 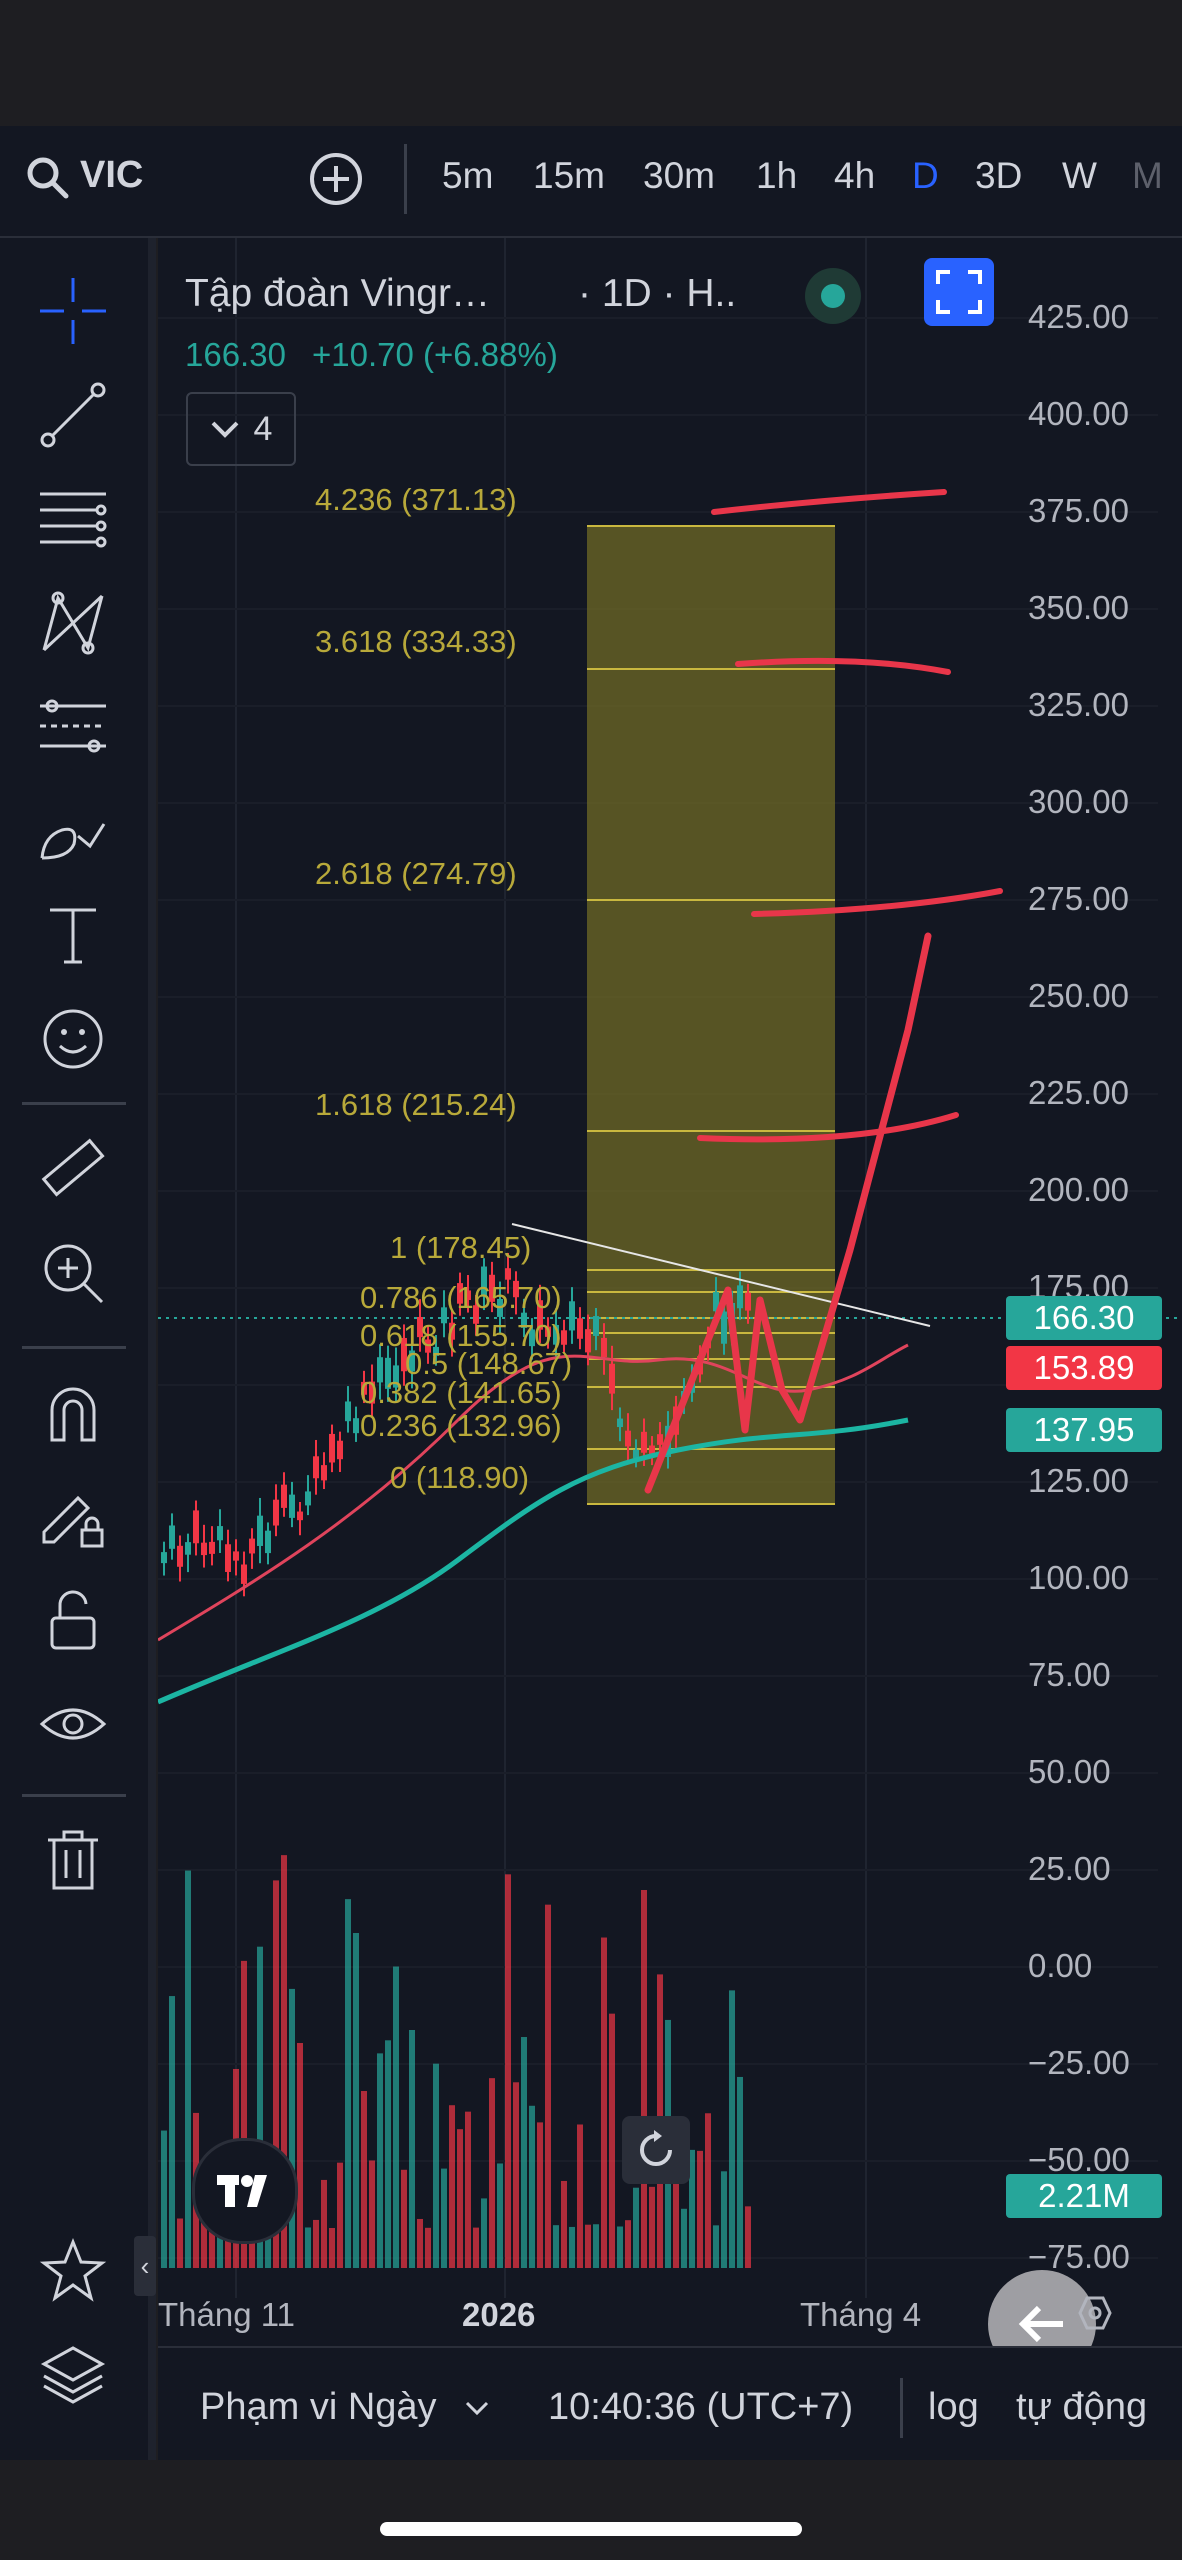 I want to click on layers-icon, so click(x=73, y=2375).